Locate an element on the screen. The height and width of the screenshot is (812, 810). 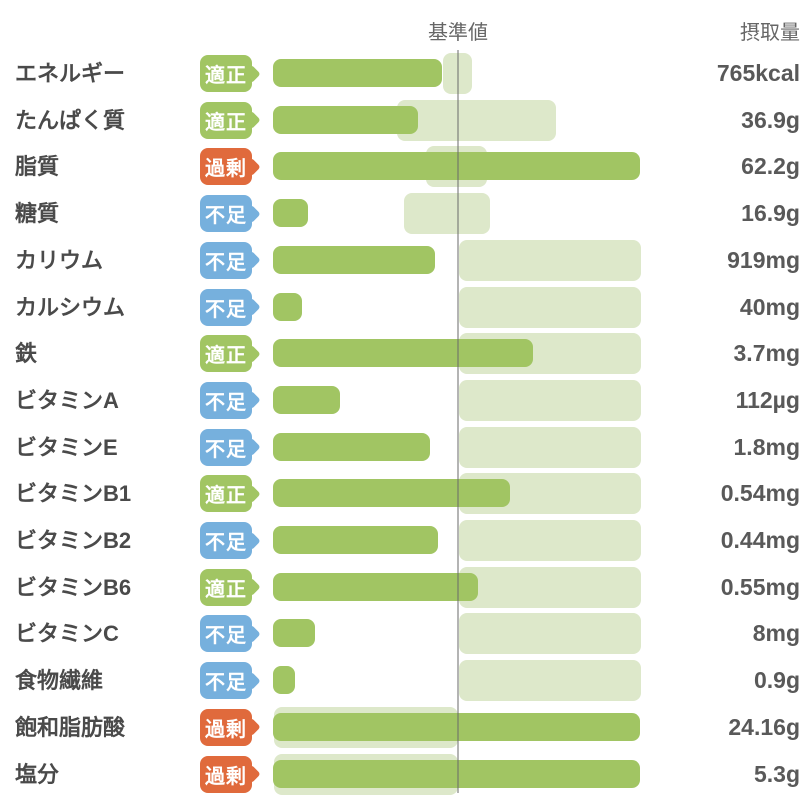
nutrient-row: ビタミンB1 適正 0.54mg is located at coordinates (405, 493).